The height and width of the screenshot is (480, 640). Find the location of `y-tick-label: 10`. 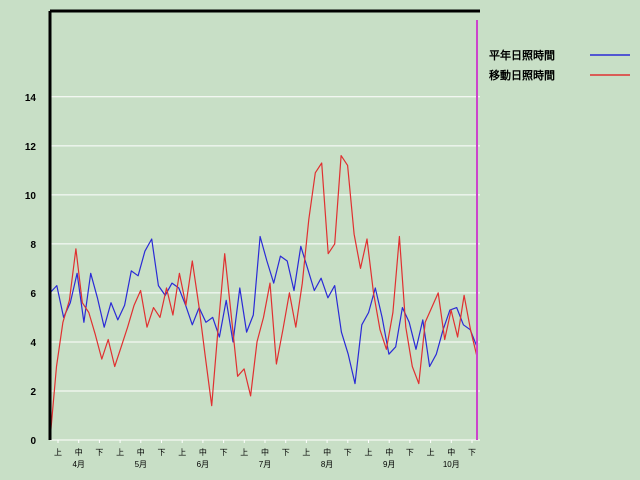

y-tick-label: 10 is located at coordinates (31, 196).